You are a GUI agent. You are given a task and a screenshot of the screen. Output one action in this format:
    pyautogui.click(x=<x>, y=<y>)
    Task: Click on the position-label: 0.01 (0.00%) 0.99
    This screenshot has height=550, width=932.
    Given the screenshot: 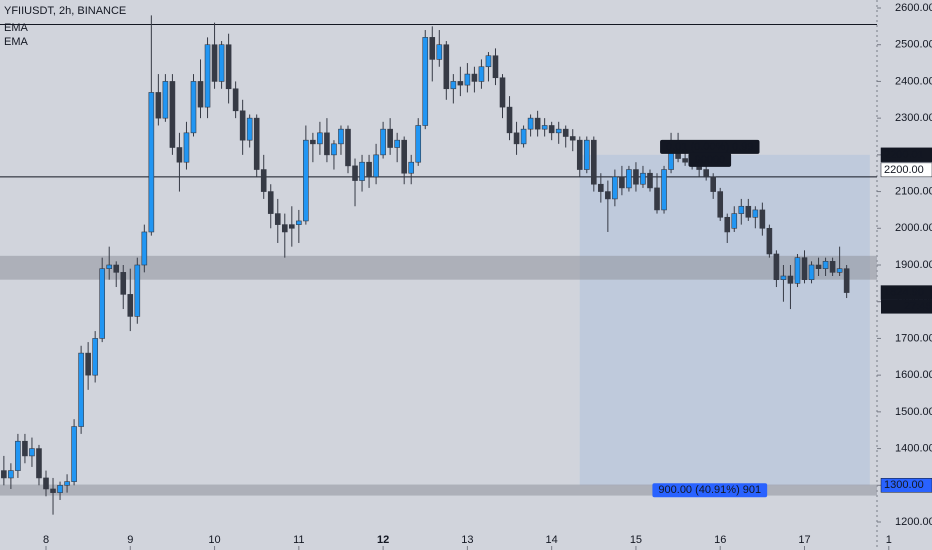 What is the action you would take?
    pyautogui.click(x=709, y=147)
    